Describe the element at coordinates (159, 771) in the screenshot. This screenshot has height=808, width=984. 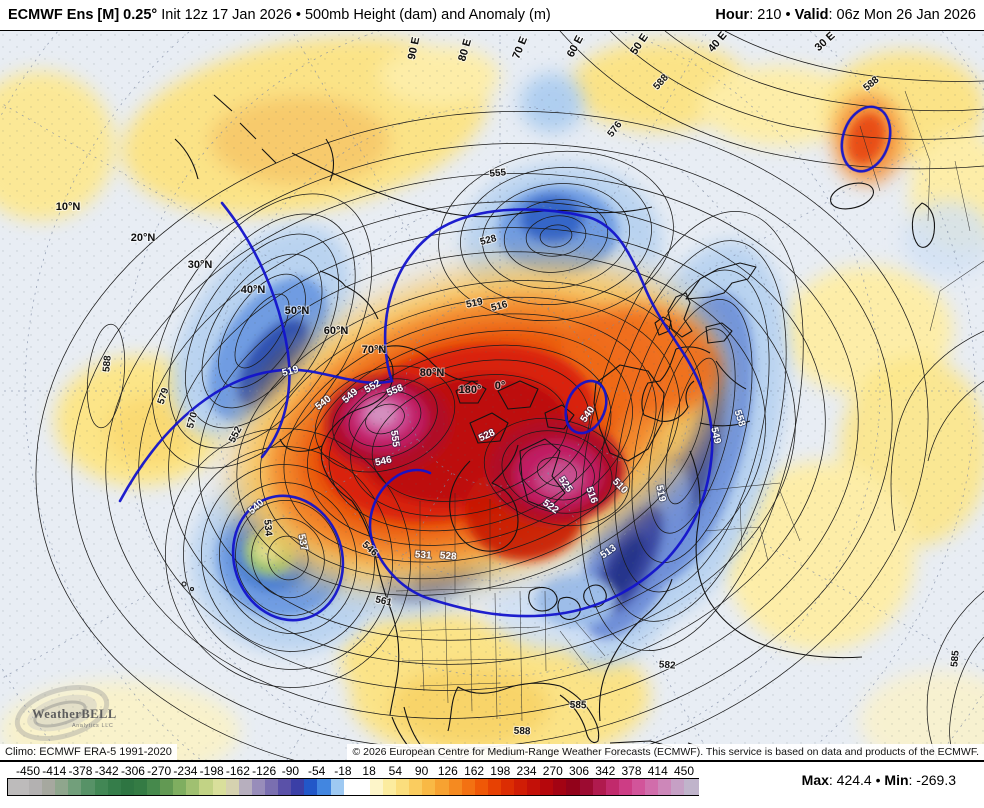
I see `colorbar-tick: -270` at that location.